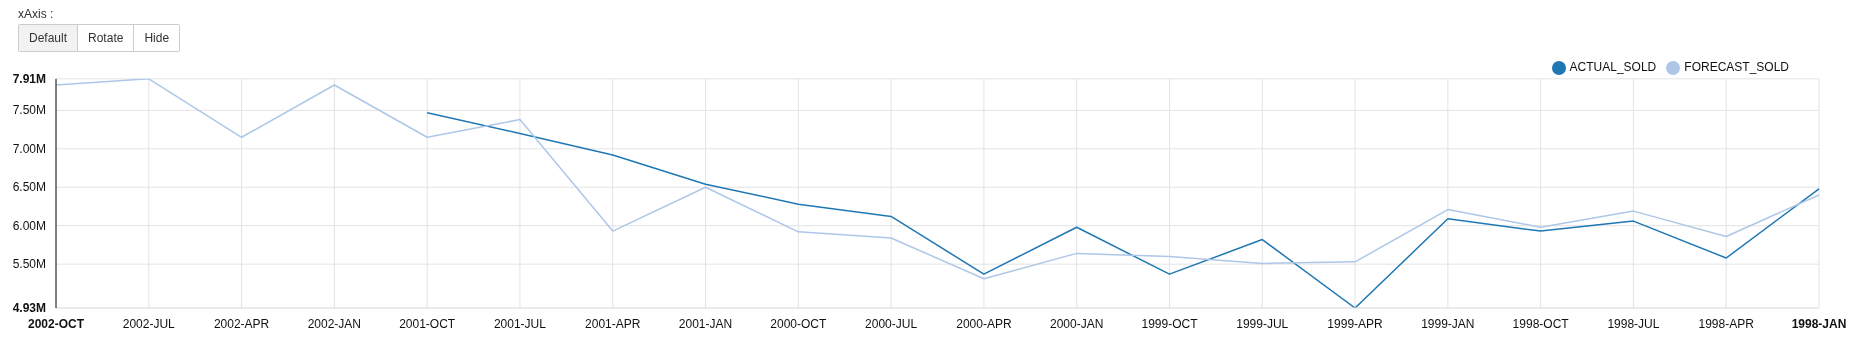 Image resolution: width=1857 pixels, height=342 pixels. Describe the element at coordinates (891, 324) in the screenshot. I see `x-tick-label: 2000-JUL` at that location.